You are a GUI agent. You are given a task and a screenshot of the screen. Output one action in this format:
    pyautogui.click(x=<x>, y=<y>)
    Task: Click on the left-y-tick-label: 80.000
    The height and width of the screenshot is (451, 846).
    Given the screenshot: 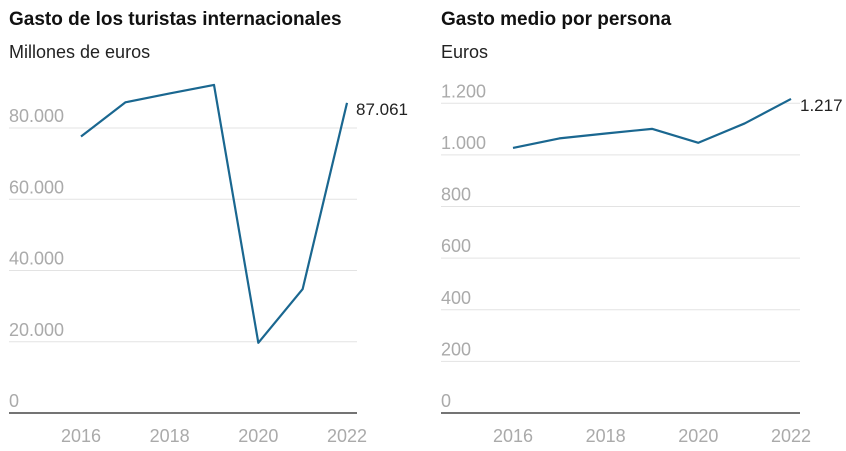 What is the action you would take?
    pyautogui.click(x=36, y=116)
    